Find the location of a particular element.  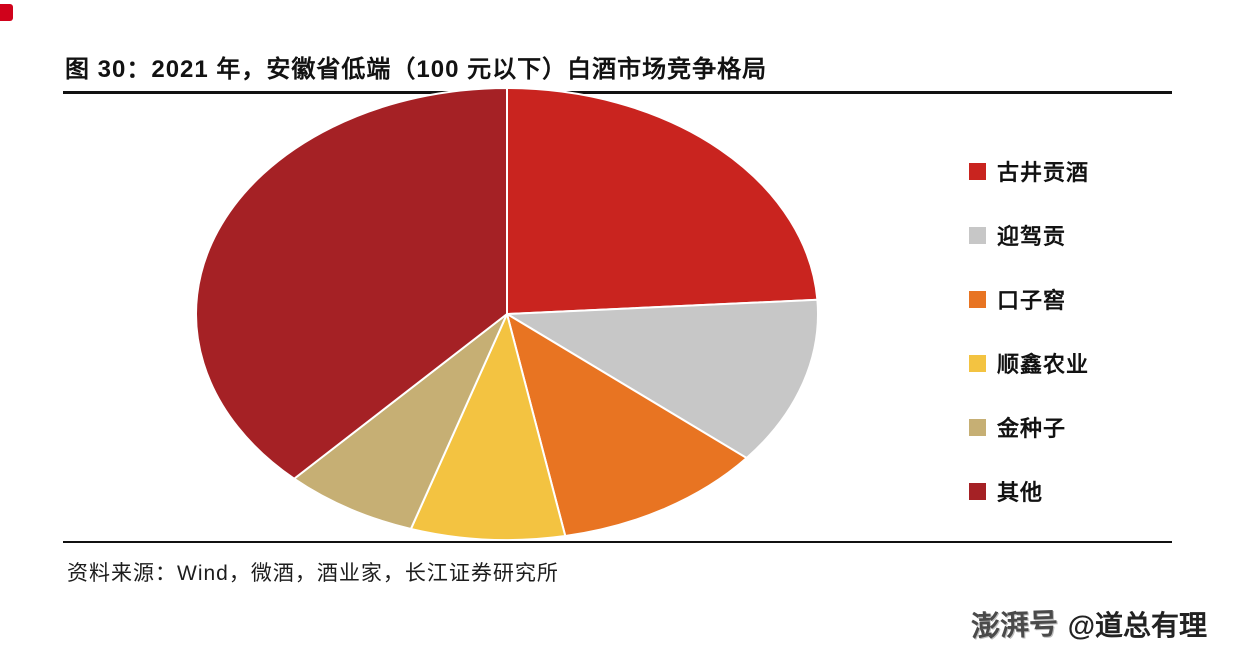

legend-label: 口子窖 is located at coordinates (1032, 300).